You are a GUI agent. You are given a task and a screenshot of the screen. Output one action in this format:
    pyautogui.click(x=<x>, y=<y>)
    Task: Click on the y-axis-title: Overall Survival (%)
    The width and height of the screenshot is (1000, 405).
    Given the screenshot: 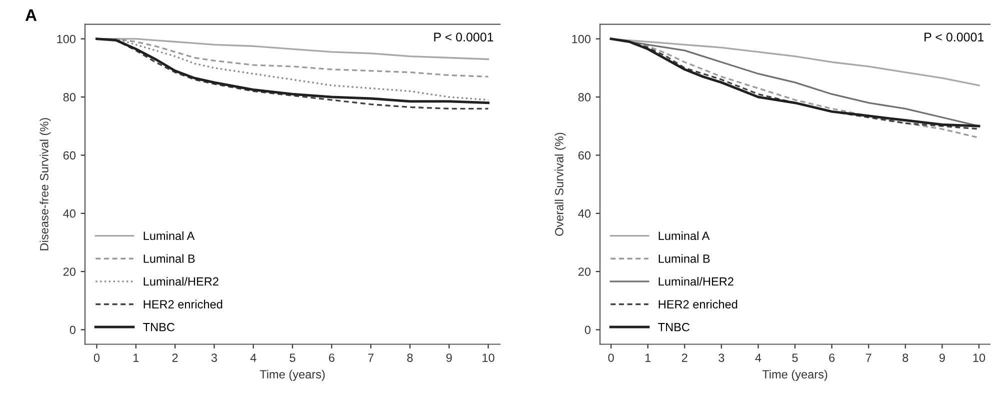 What is the action you would take?
    pyautogui.click(x=560, y=184)
    